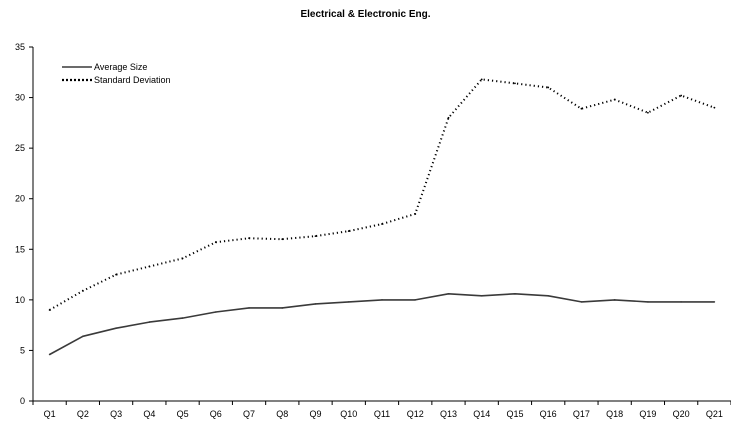 The height and width of the screenshot is (424, 731). What do you see at coordinates (20, 300) in the screenshot?
I see `y-tick-label: 10` at bounding box center [20, 300].